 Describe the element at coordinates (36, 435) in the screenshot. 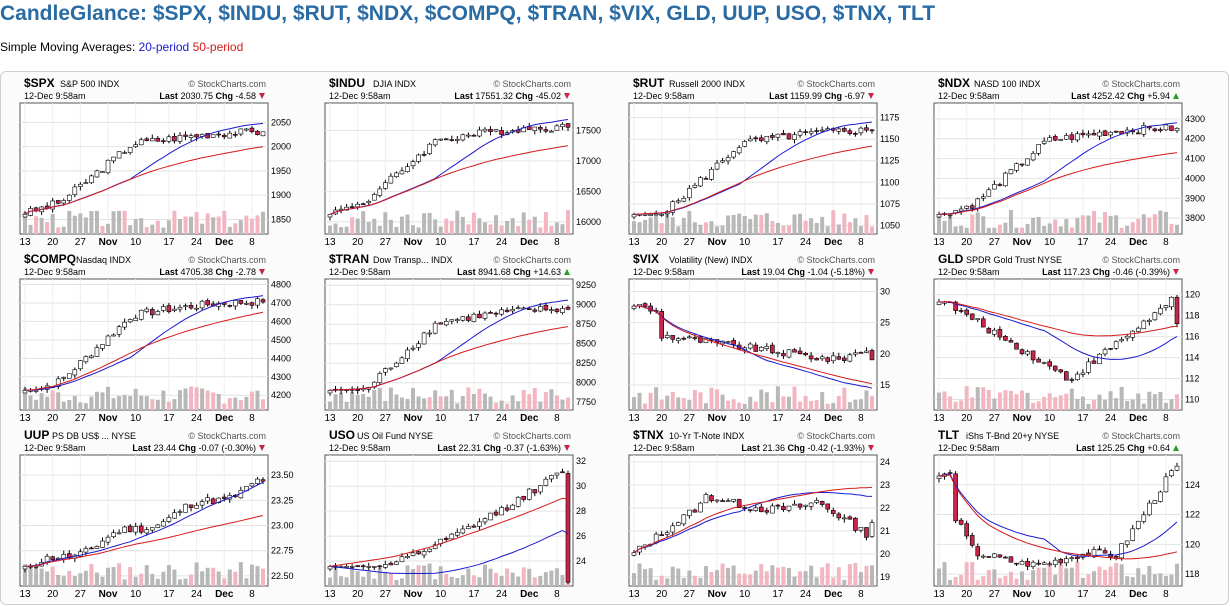

I see `symbol-label: UUP` at that location.